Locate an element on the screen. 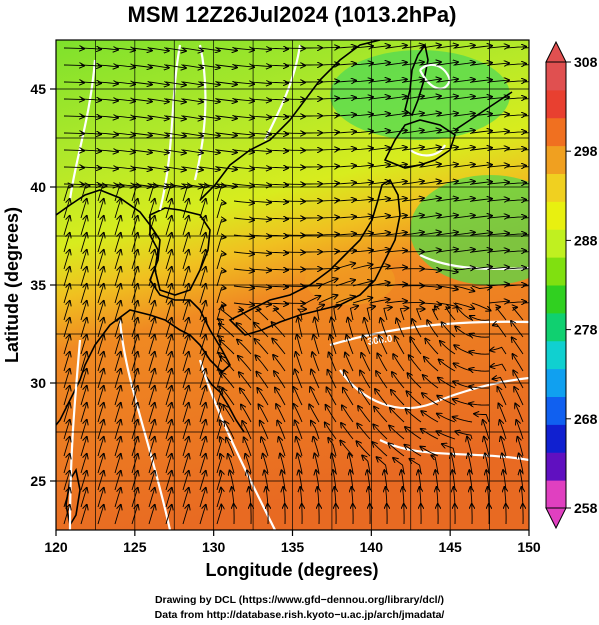 The width and height of the screenshot is (599, 625). colorbar-frame is located at coordinates (556, 285).